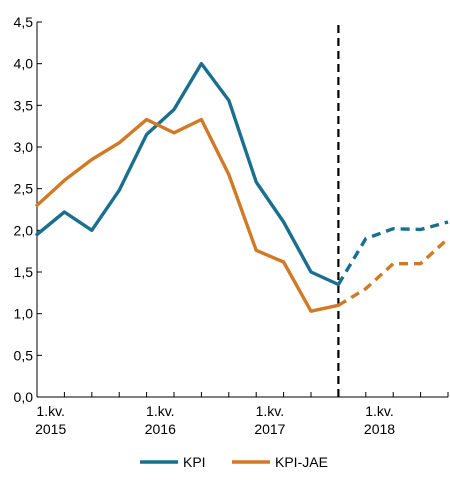 This screenshot has height=485, width=450. I want to click on legend-label-kpi-jae: KPI-JAE, so click(301, 462).